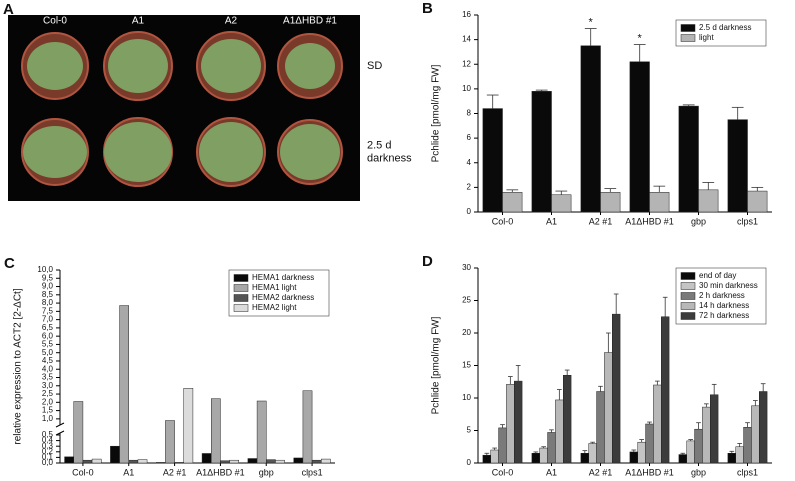  I want to click on column-label: A1, so click(138, 21).